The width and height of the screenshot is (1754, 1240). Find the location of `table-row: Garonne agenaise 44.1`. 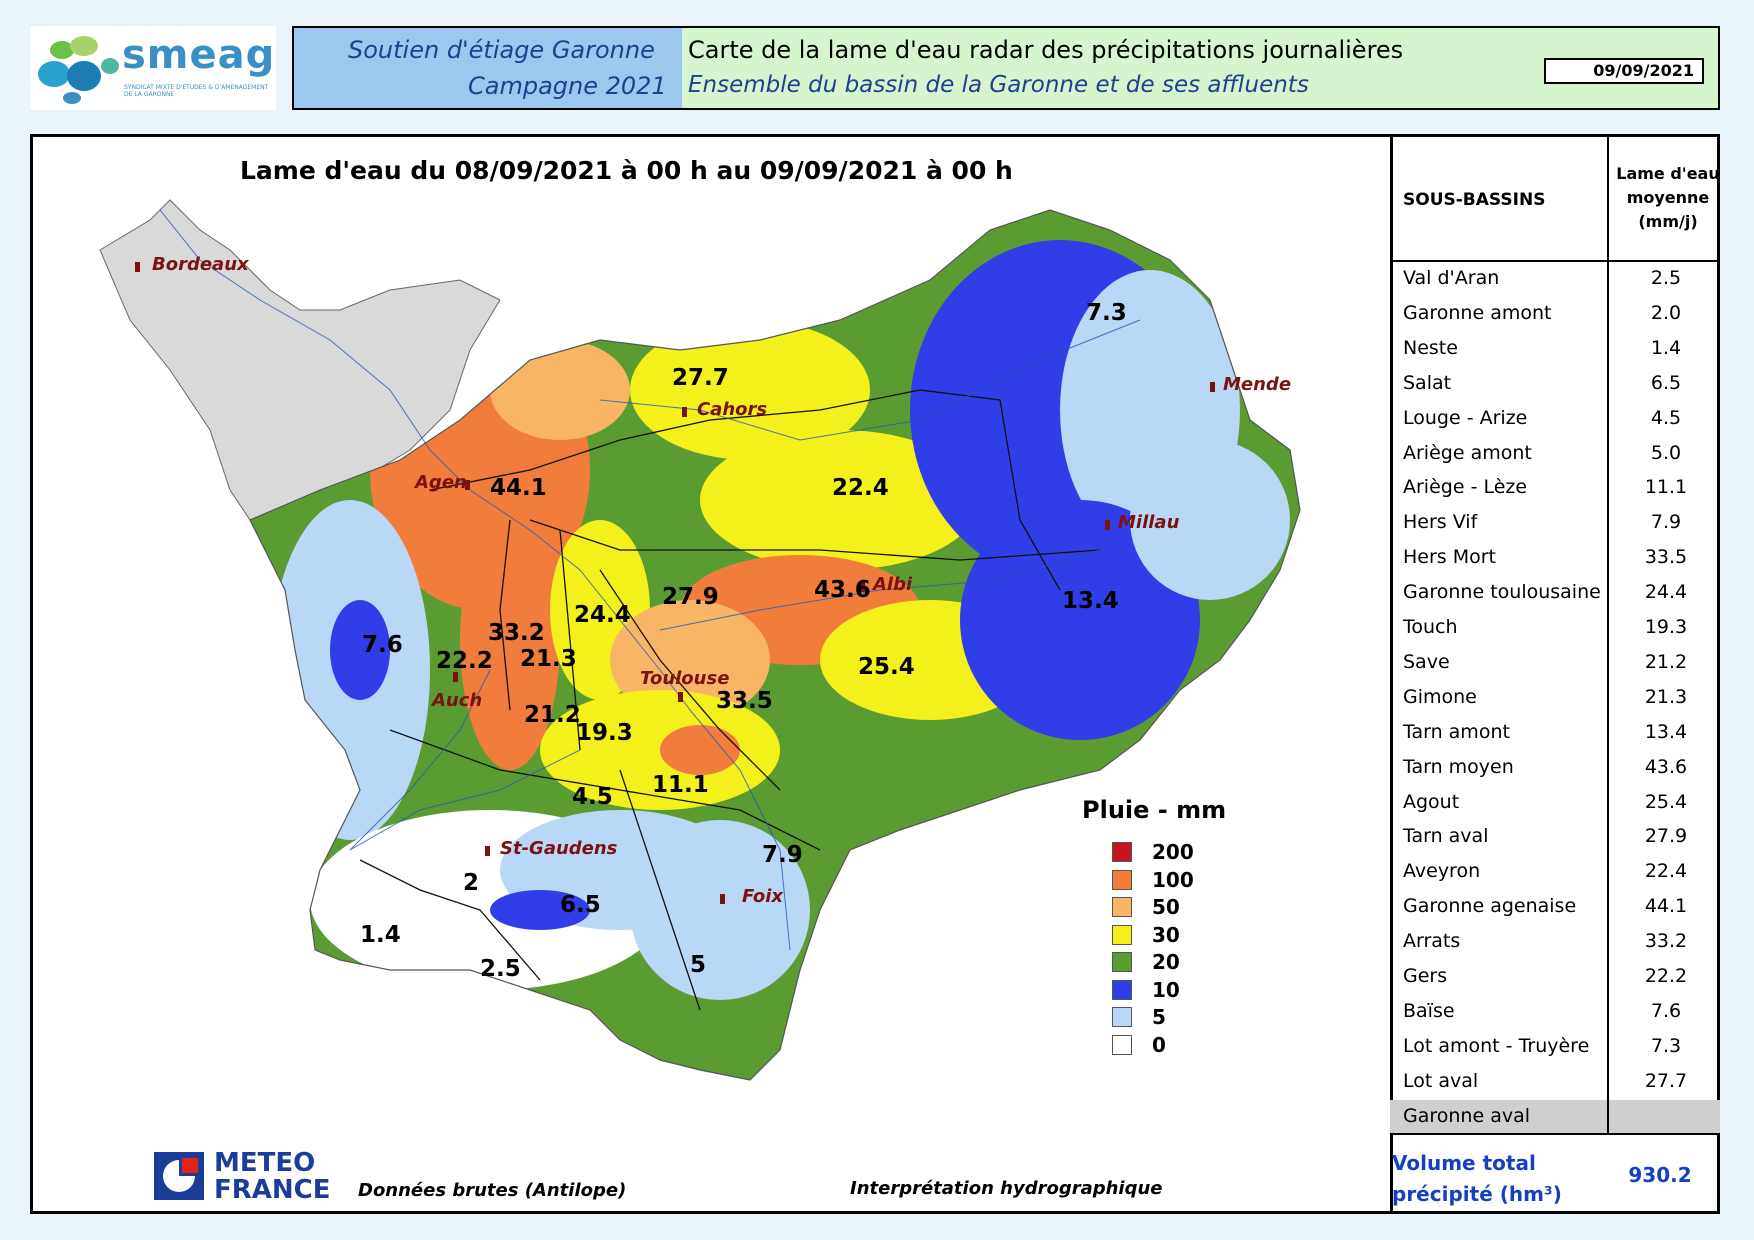

table-row: Garonne agenaise 44.1 is located at coordinates (1558, 906).